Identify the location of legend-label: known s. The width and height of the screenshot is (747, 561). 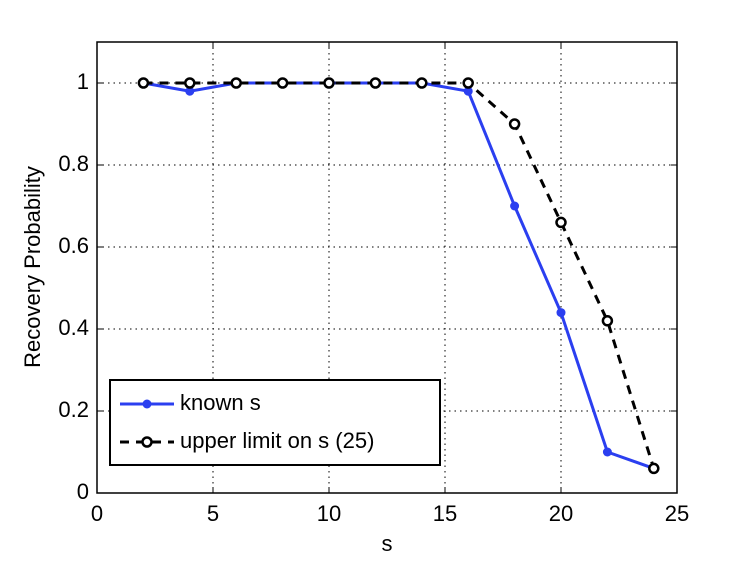
(220, 402).